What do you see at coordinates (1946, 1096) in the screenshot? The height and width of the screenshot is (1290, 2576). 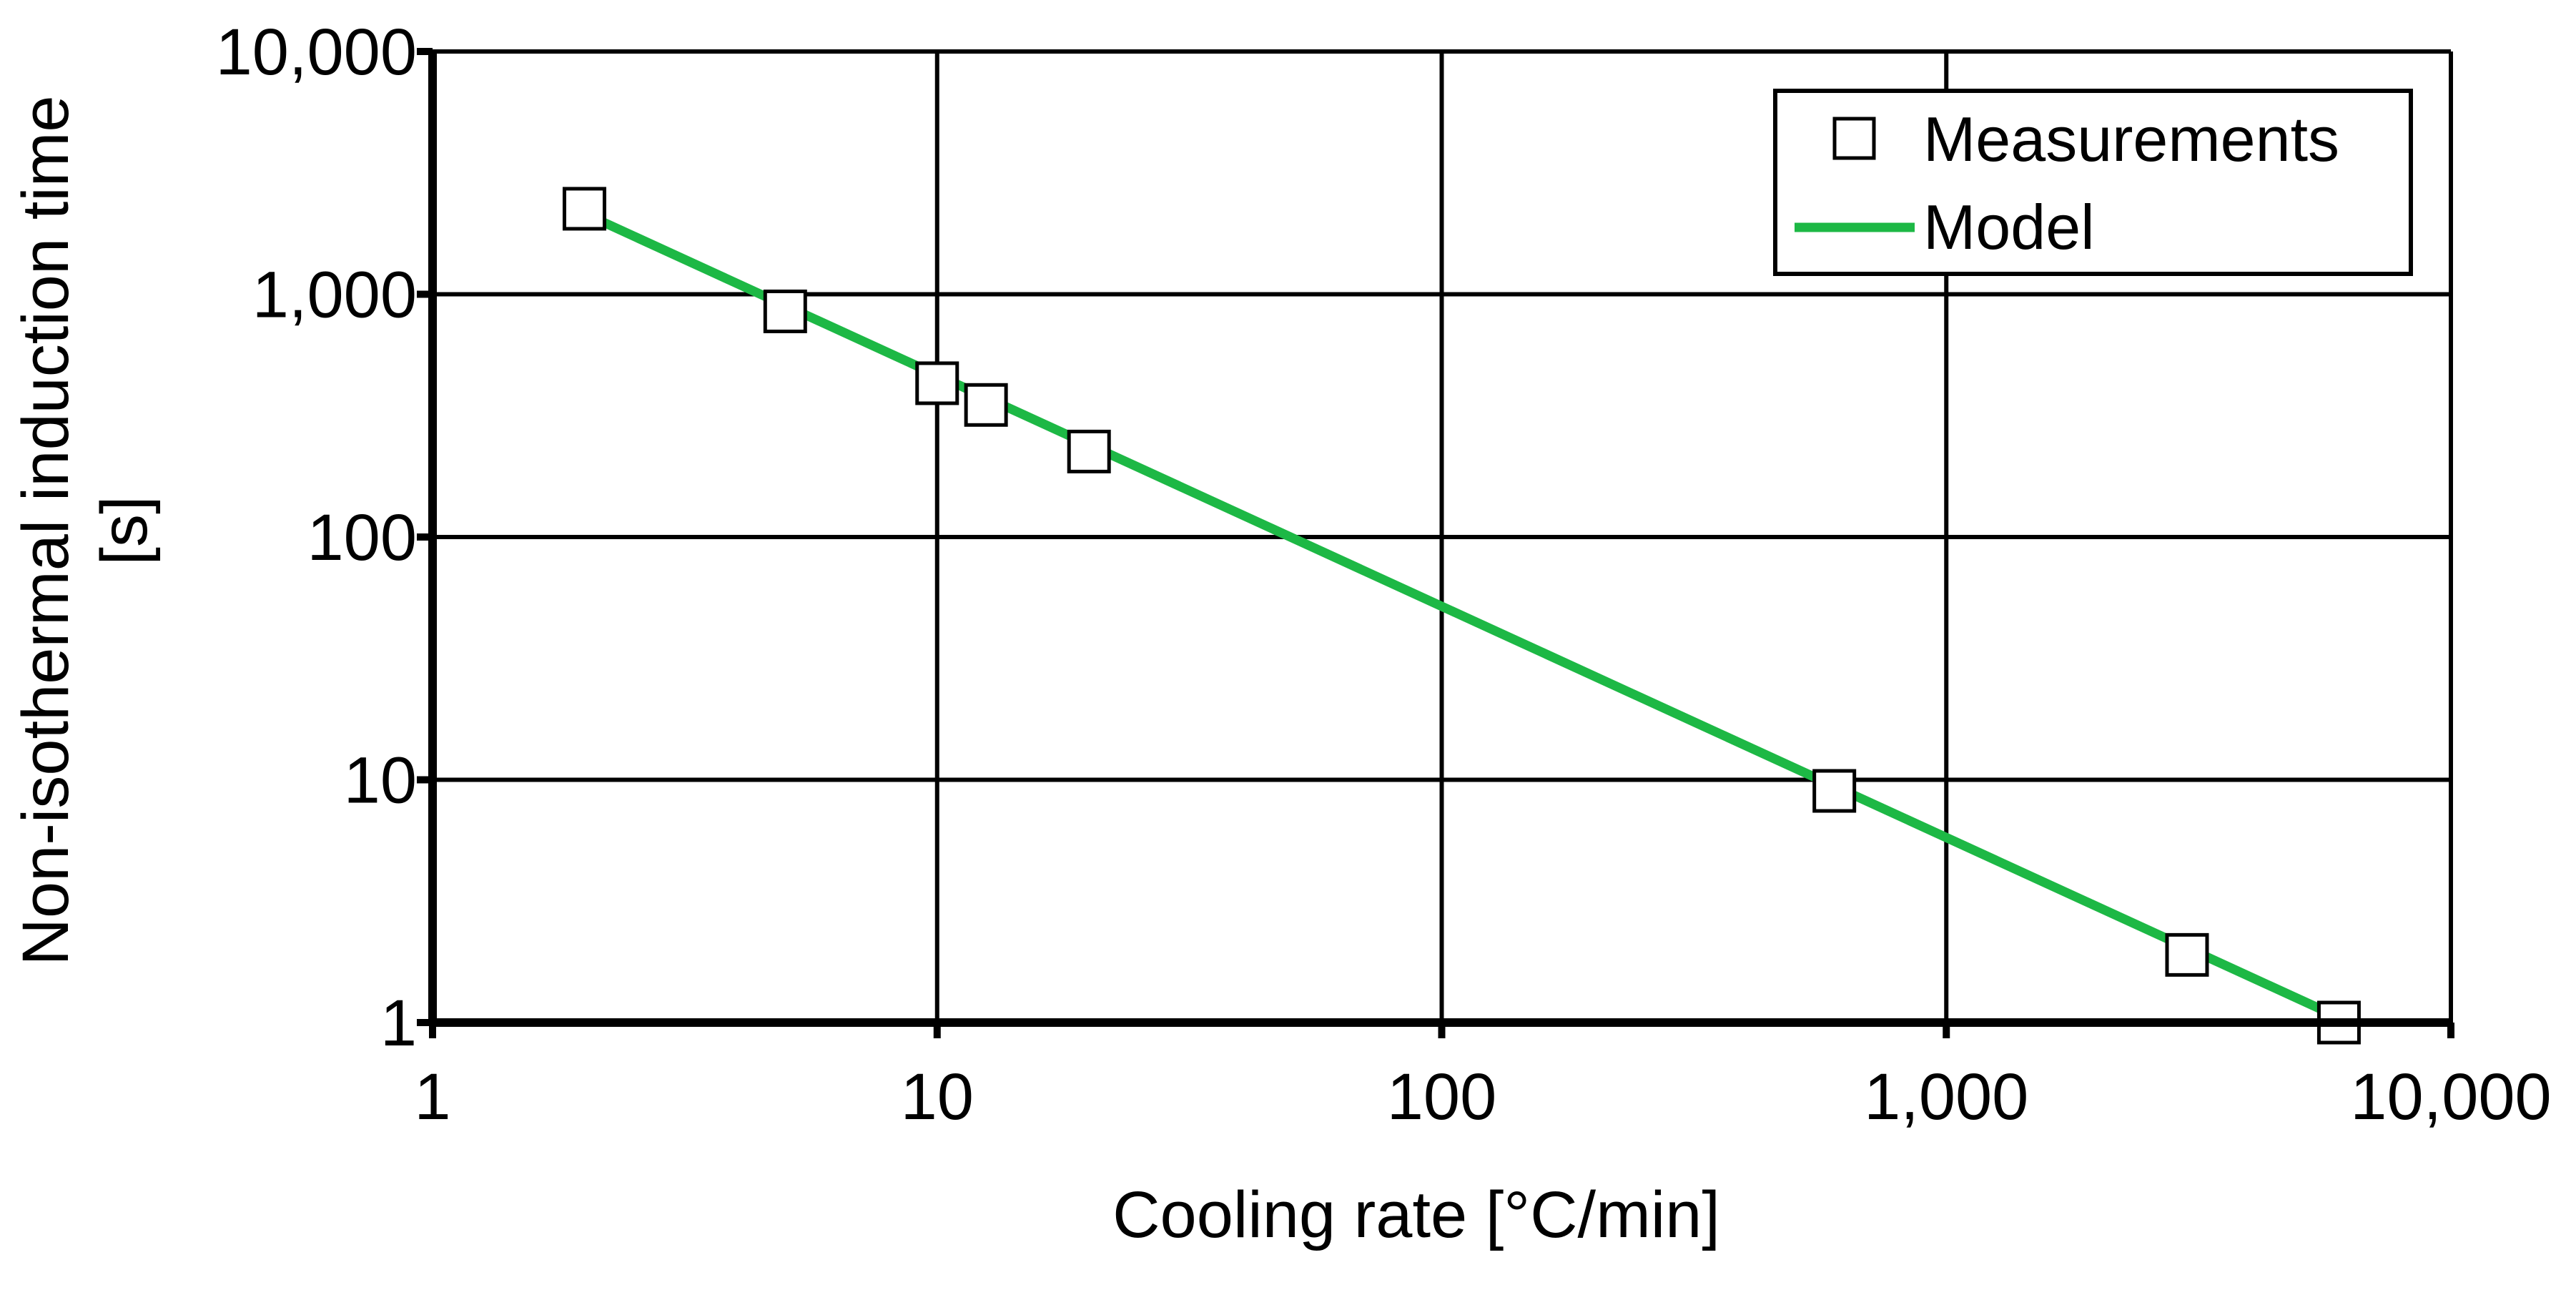 I see `x-tick-label: 1,000` at bounding box center [1946, 1096].